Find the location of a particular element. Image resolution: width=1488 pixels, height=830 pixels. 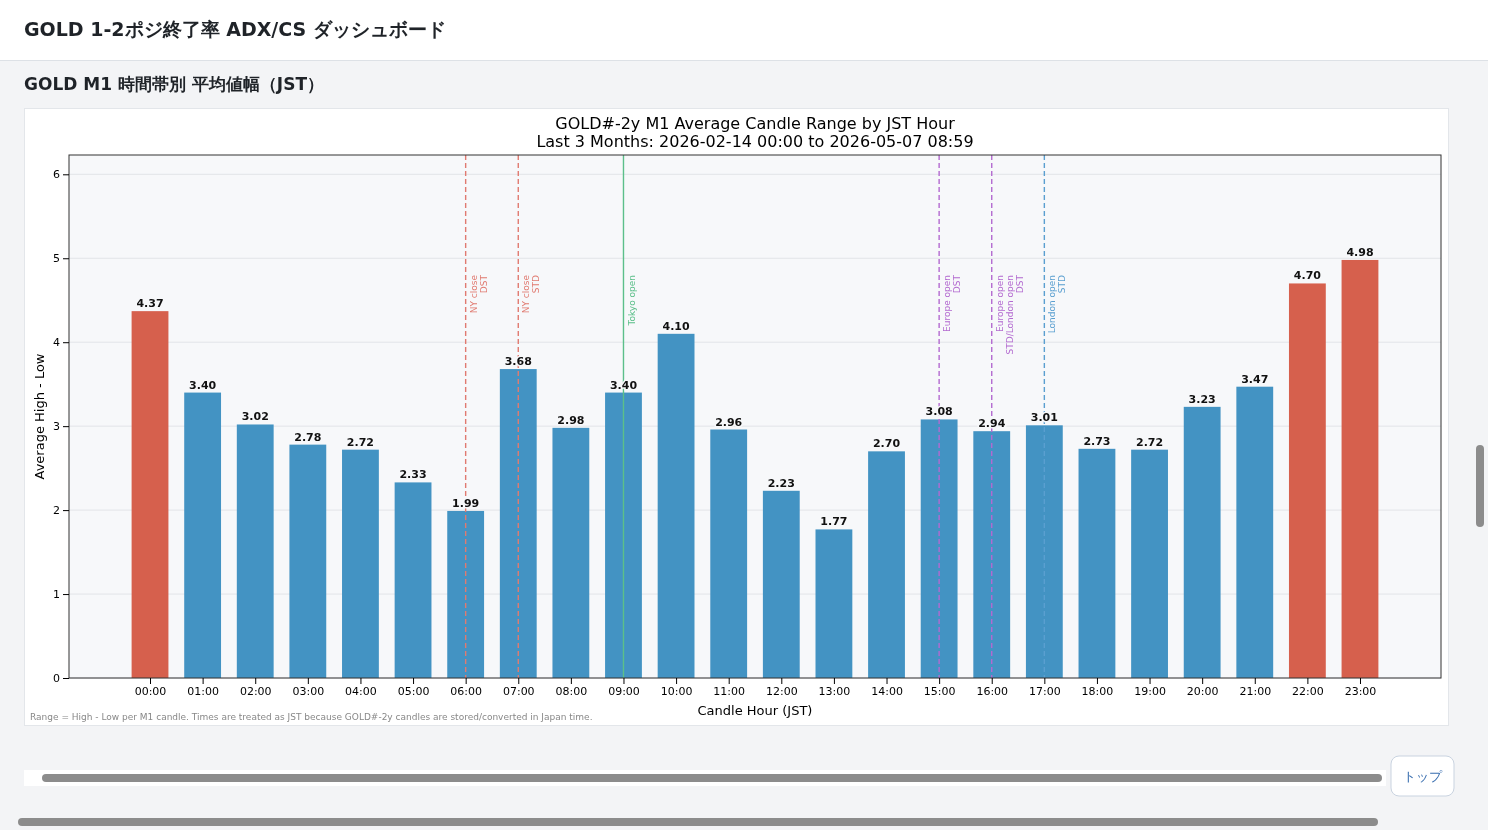

y-tick-label: 4 is located at coordinates (56, 343).